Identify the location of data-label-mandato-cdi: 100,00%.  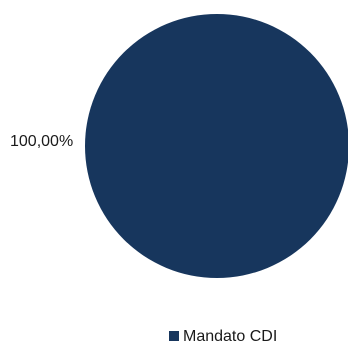
(41, 141).